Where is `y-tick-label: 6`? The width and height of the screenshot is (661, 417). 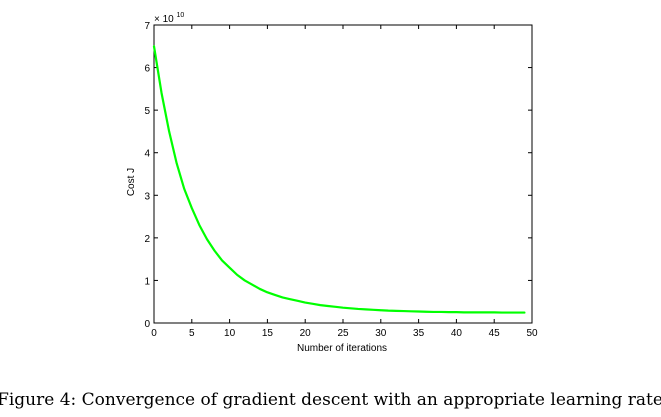
y-tick-label: 6 is located at coordinates (147, 69).